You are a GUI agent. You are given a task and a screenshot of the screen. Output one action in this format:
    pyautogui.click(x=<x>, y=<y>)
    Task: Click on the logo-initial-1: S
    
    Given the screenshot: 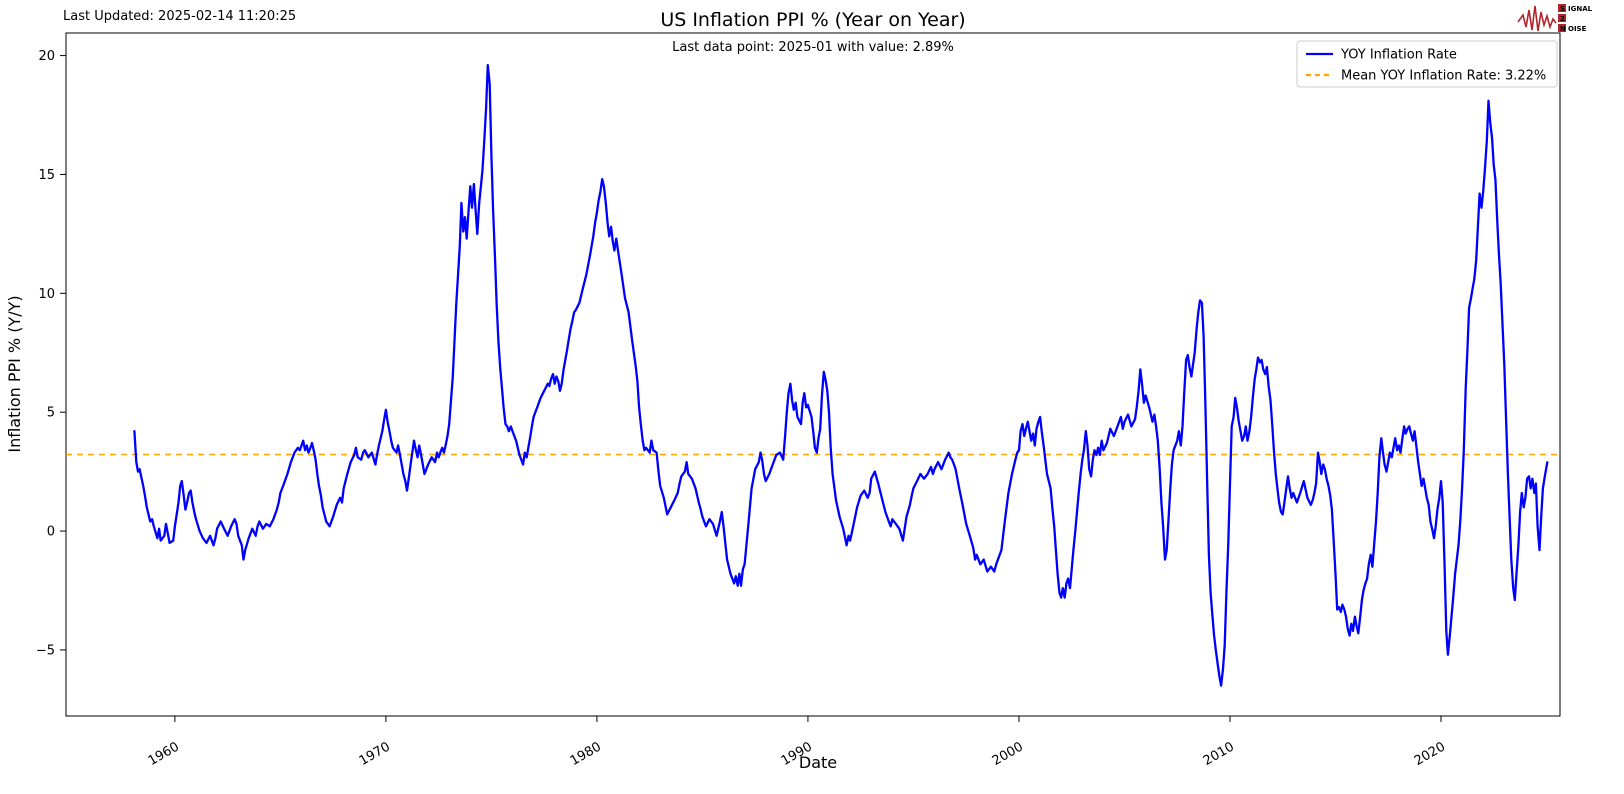 What is the action you would take?
    pyautogui.click(x=1562, y=9)
    